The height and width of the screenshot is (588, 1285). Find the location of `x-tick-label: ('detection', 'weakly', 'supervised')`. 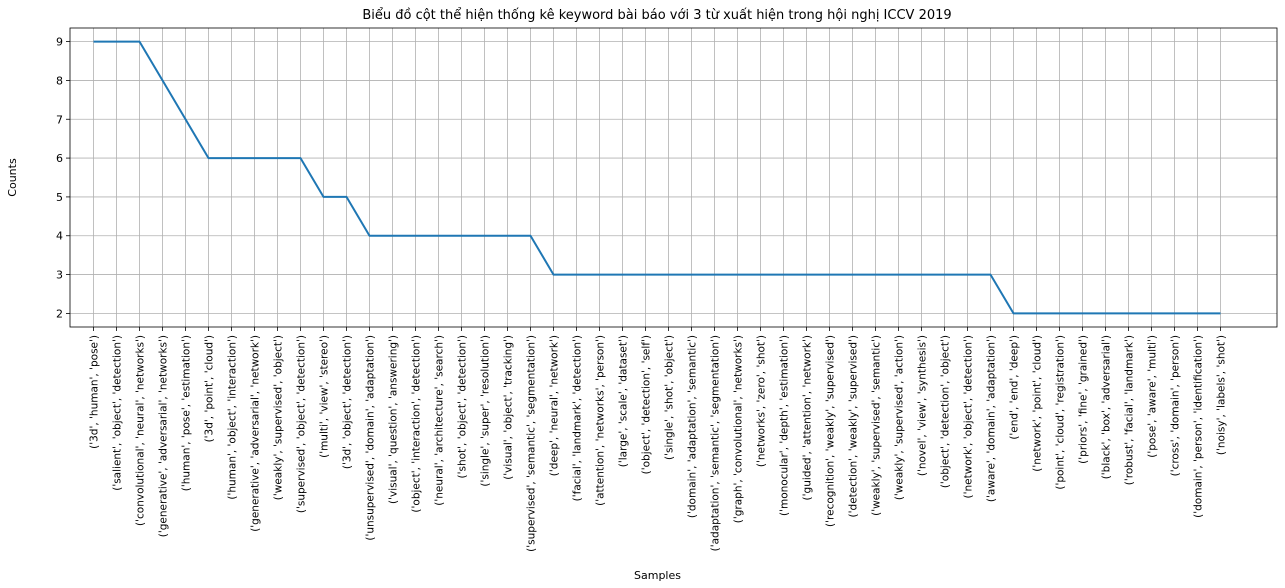

x-tick-label: ('detection', 'weakly', 'supervised') is located at coordinates (854, 426).